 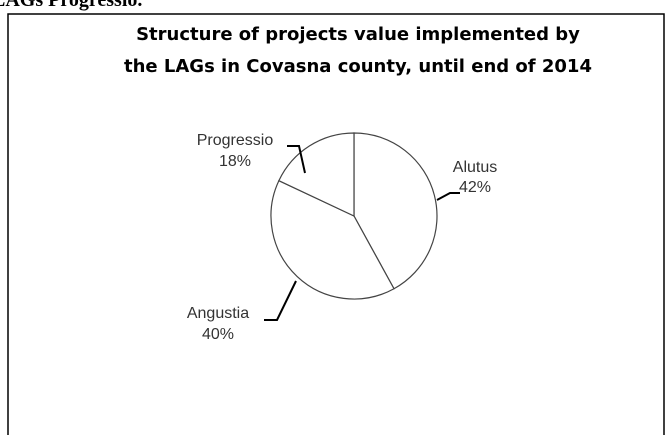 I want to click on slice-label: Progressio, so click(x=235, y=140).